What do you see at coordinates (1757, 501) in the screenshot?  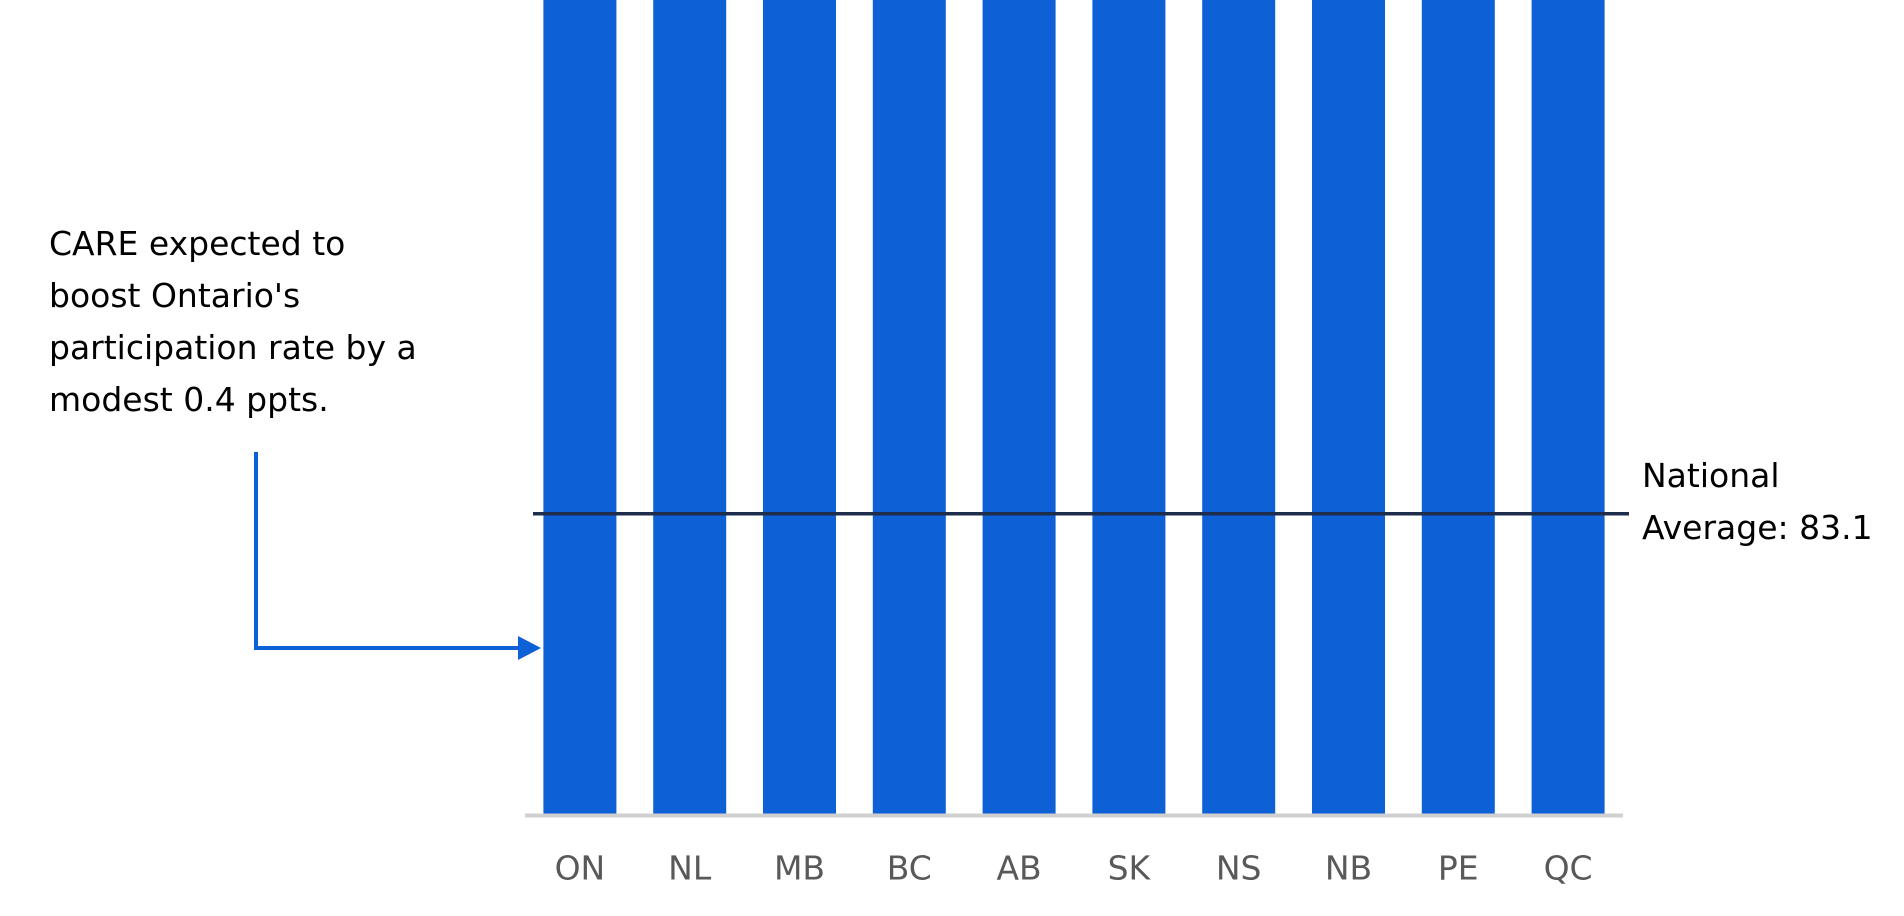 I see `reference-label: National Average: 83.1` at bounding box center [1757, 501].